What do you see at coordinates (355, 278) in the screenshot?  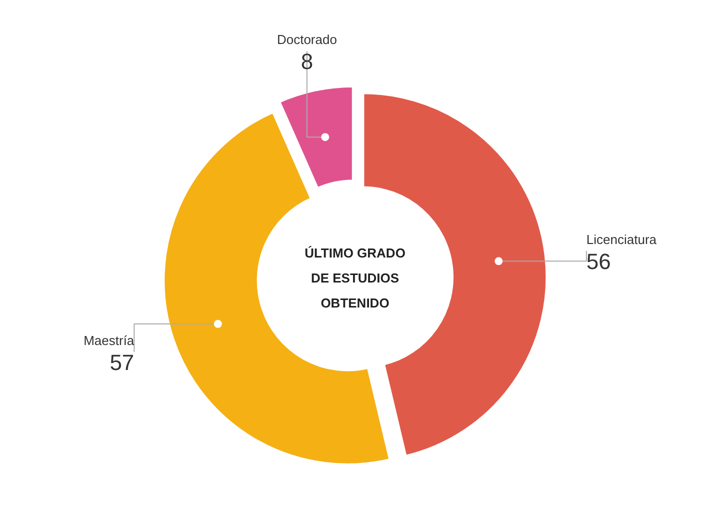 I see `text: ÚLTIMO GRADO DE ESTUDIOS OBTENIDO` at bounding box center [355, 278].